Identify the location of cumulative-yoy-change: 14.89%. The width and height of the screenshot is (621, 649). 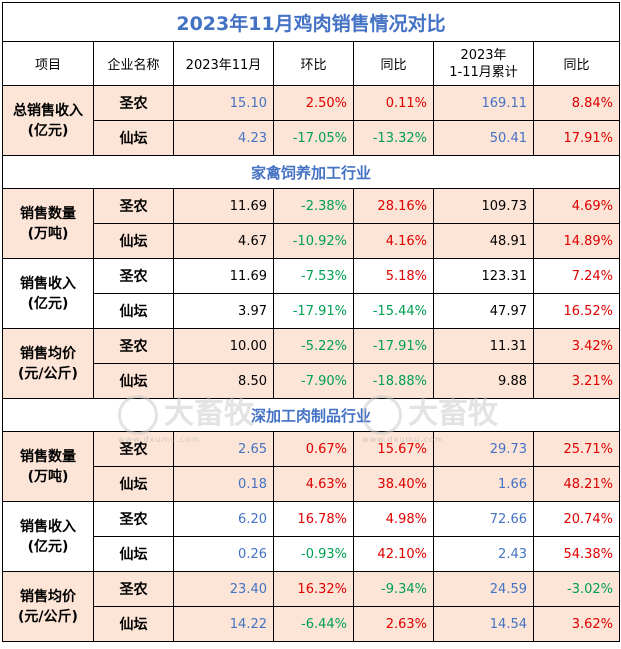
(576, 241).